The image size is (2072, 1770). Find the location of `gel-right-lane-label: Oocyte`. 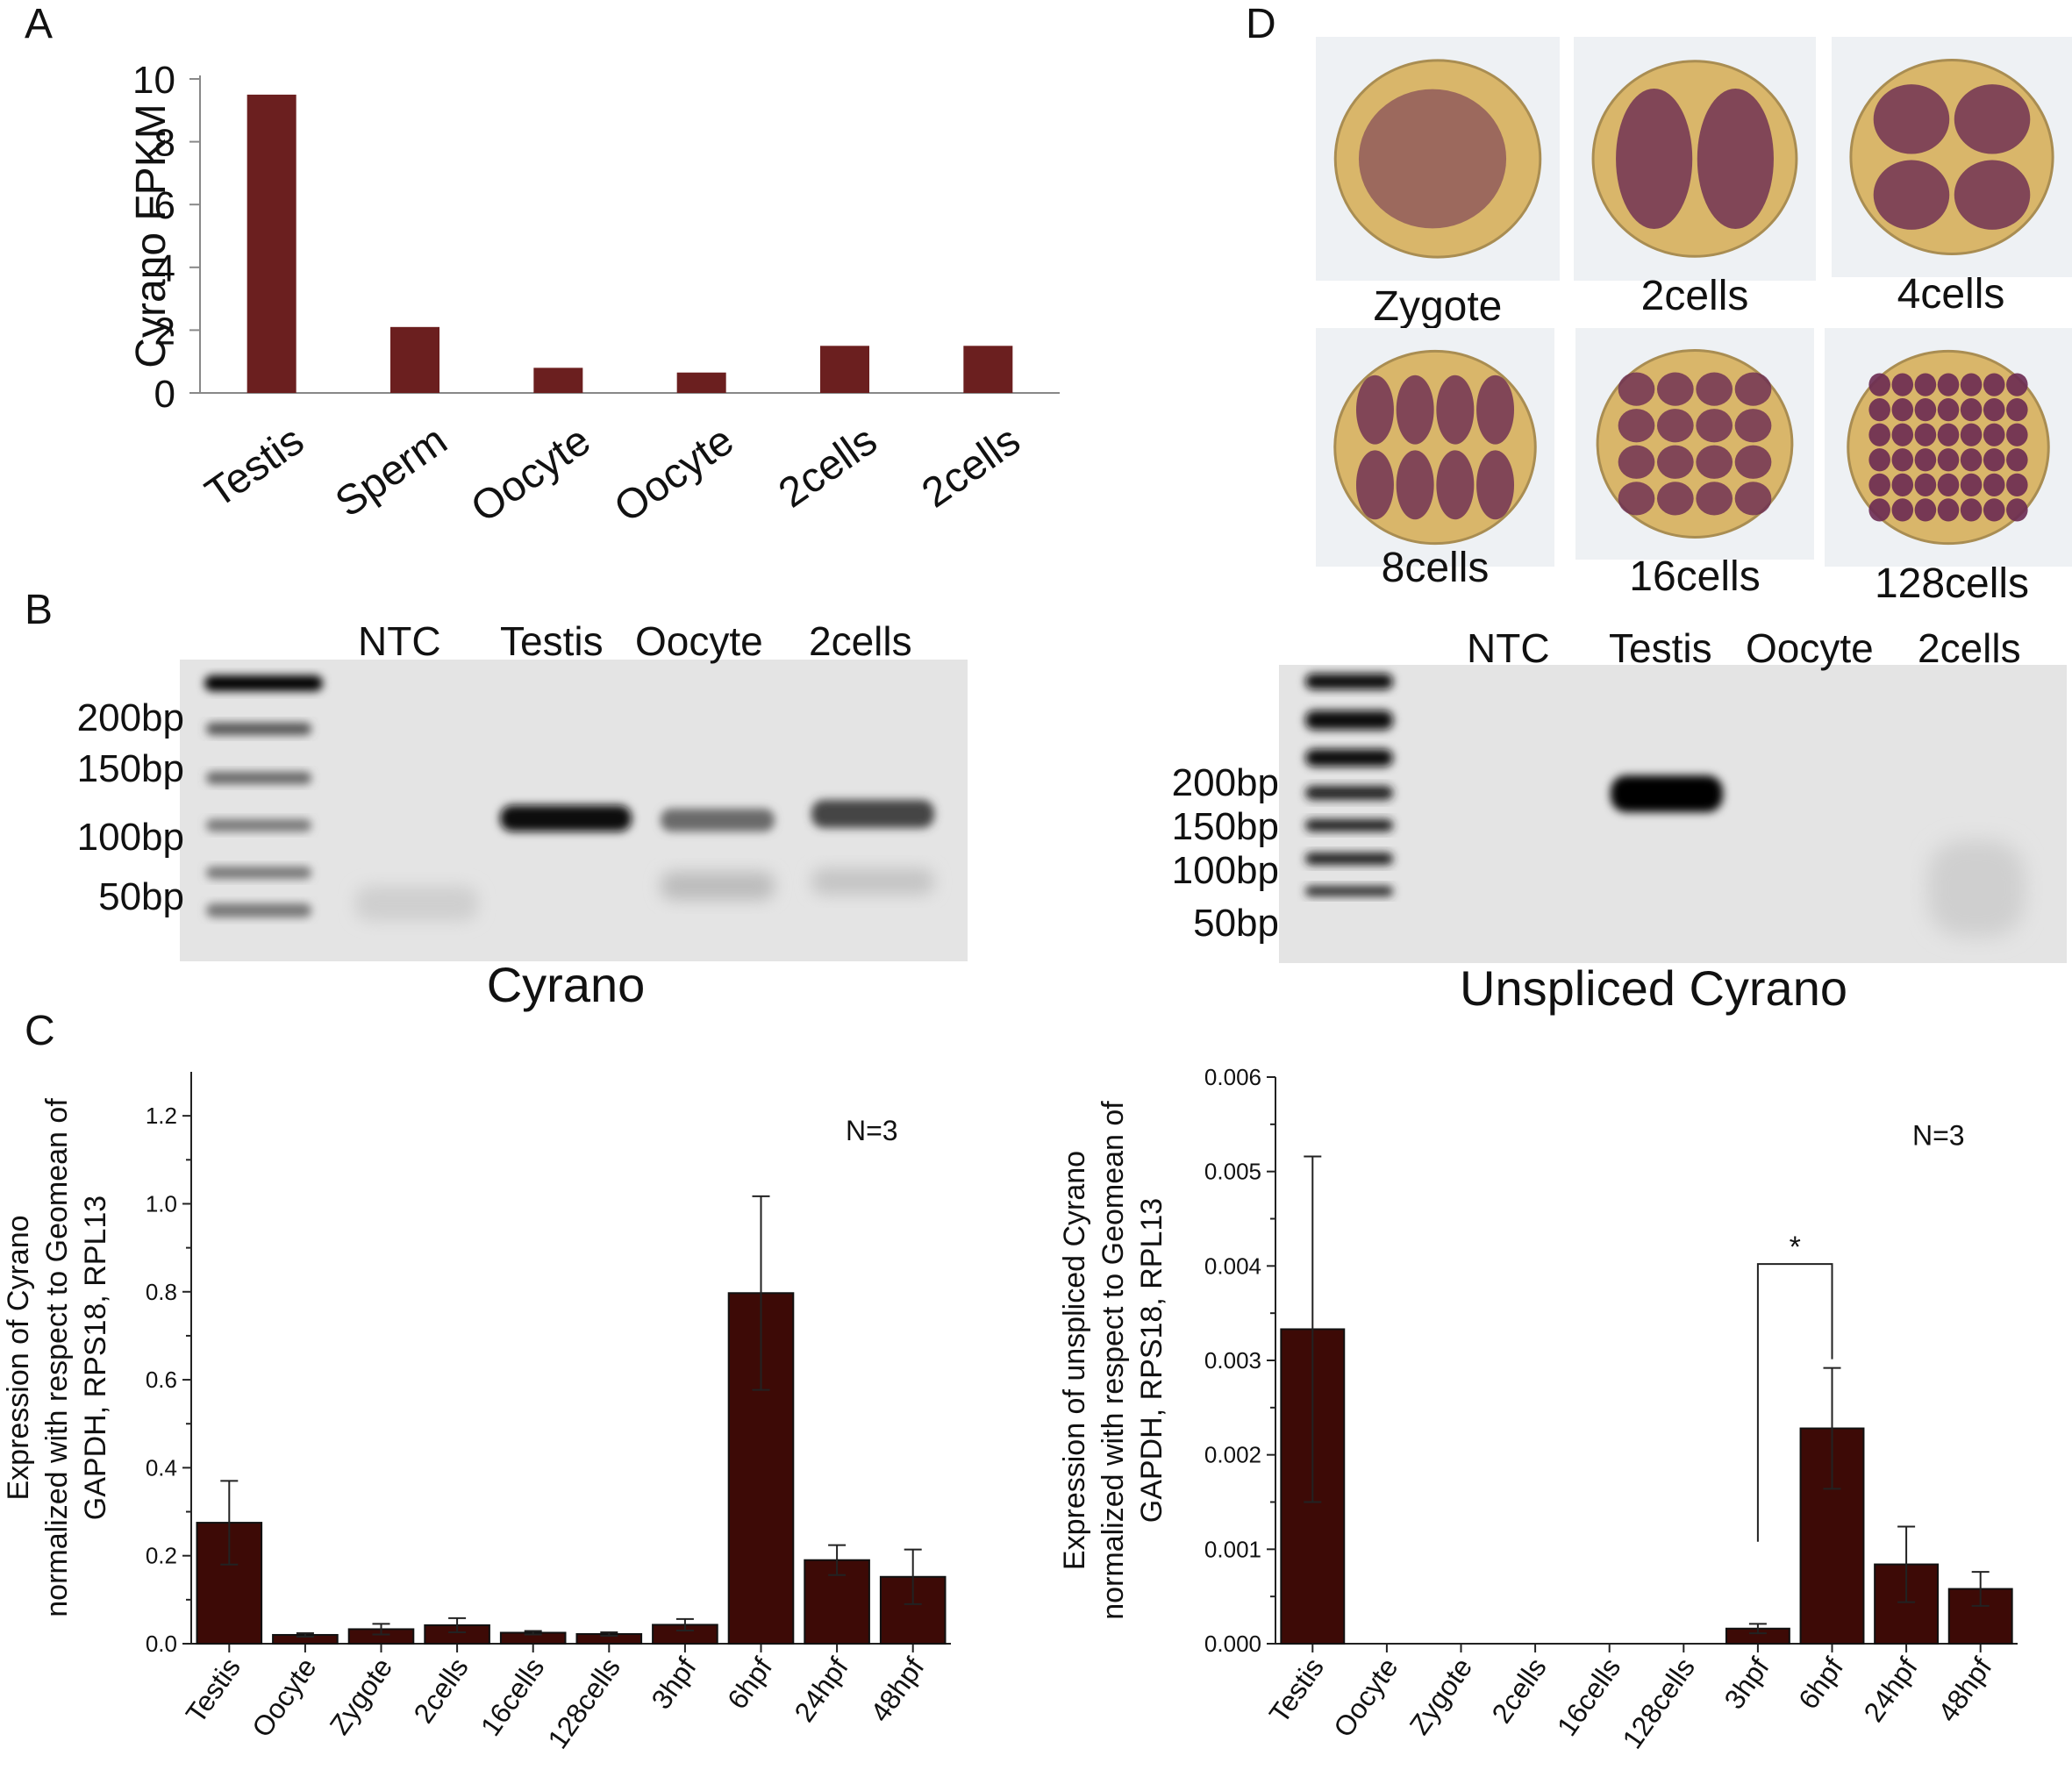

gel-right-lane-label: Oocyte is located at coordinates (1810, 648).